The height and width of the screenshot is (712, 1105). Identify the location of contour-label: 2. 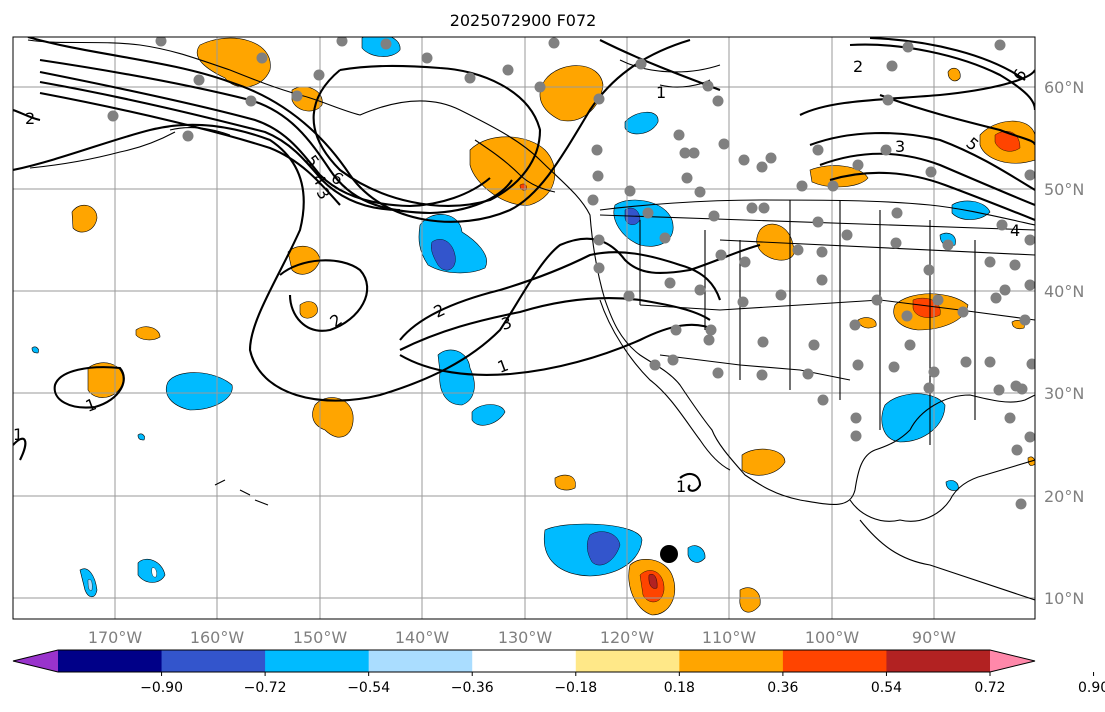
(858, 66).